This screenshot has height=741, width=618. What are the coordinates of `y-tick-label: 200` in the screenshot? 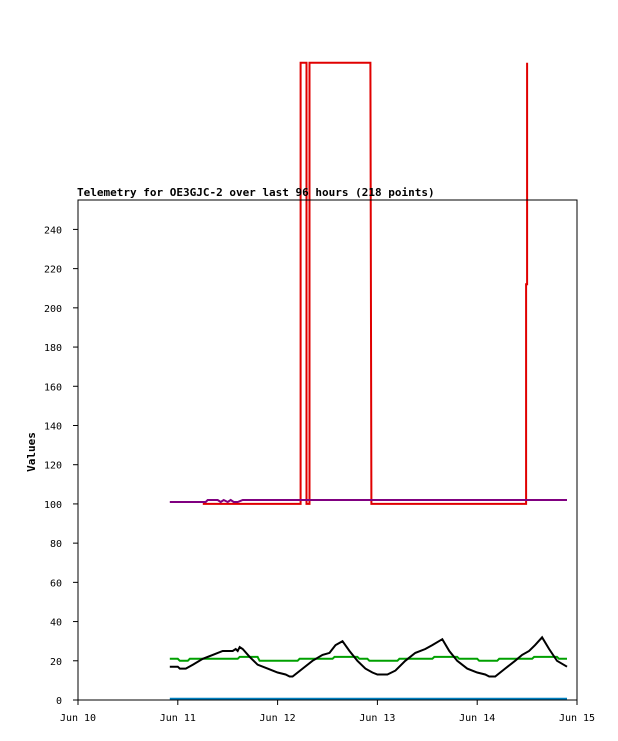 It's located at (53, 309).